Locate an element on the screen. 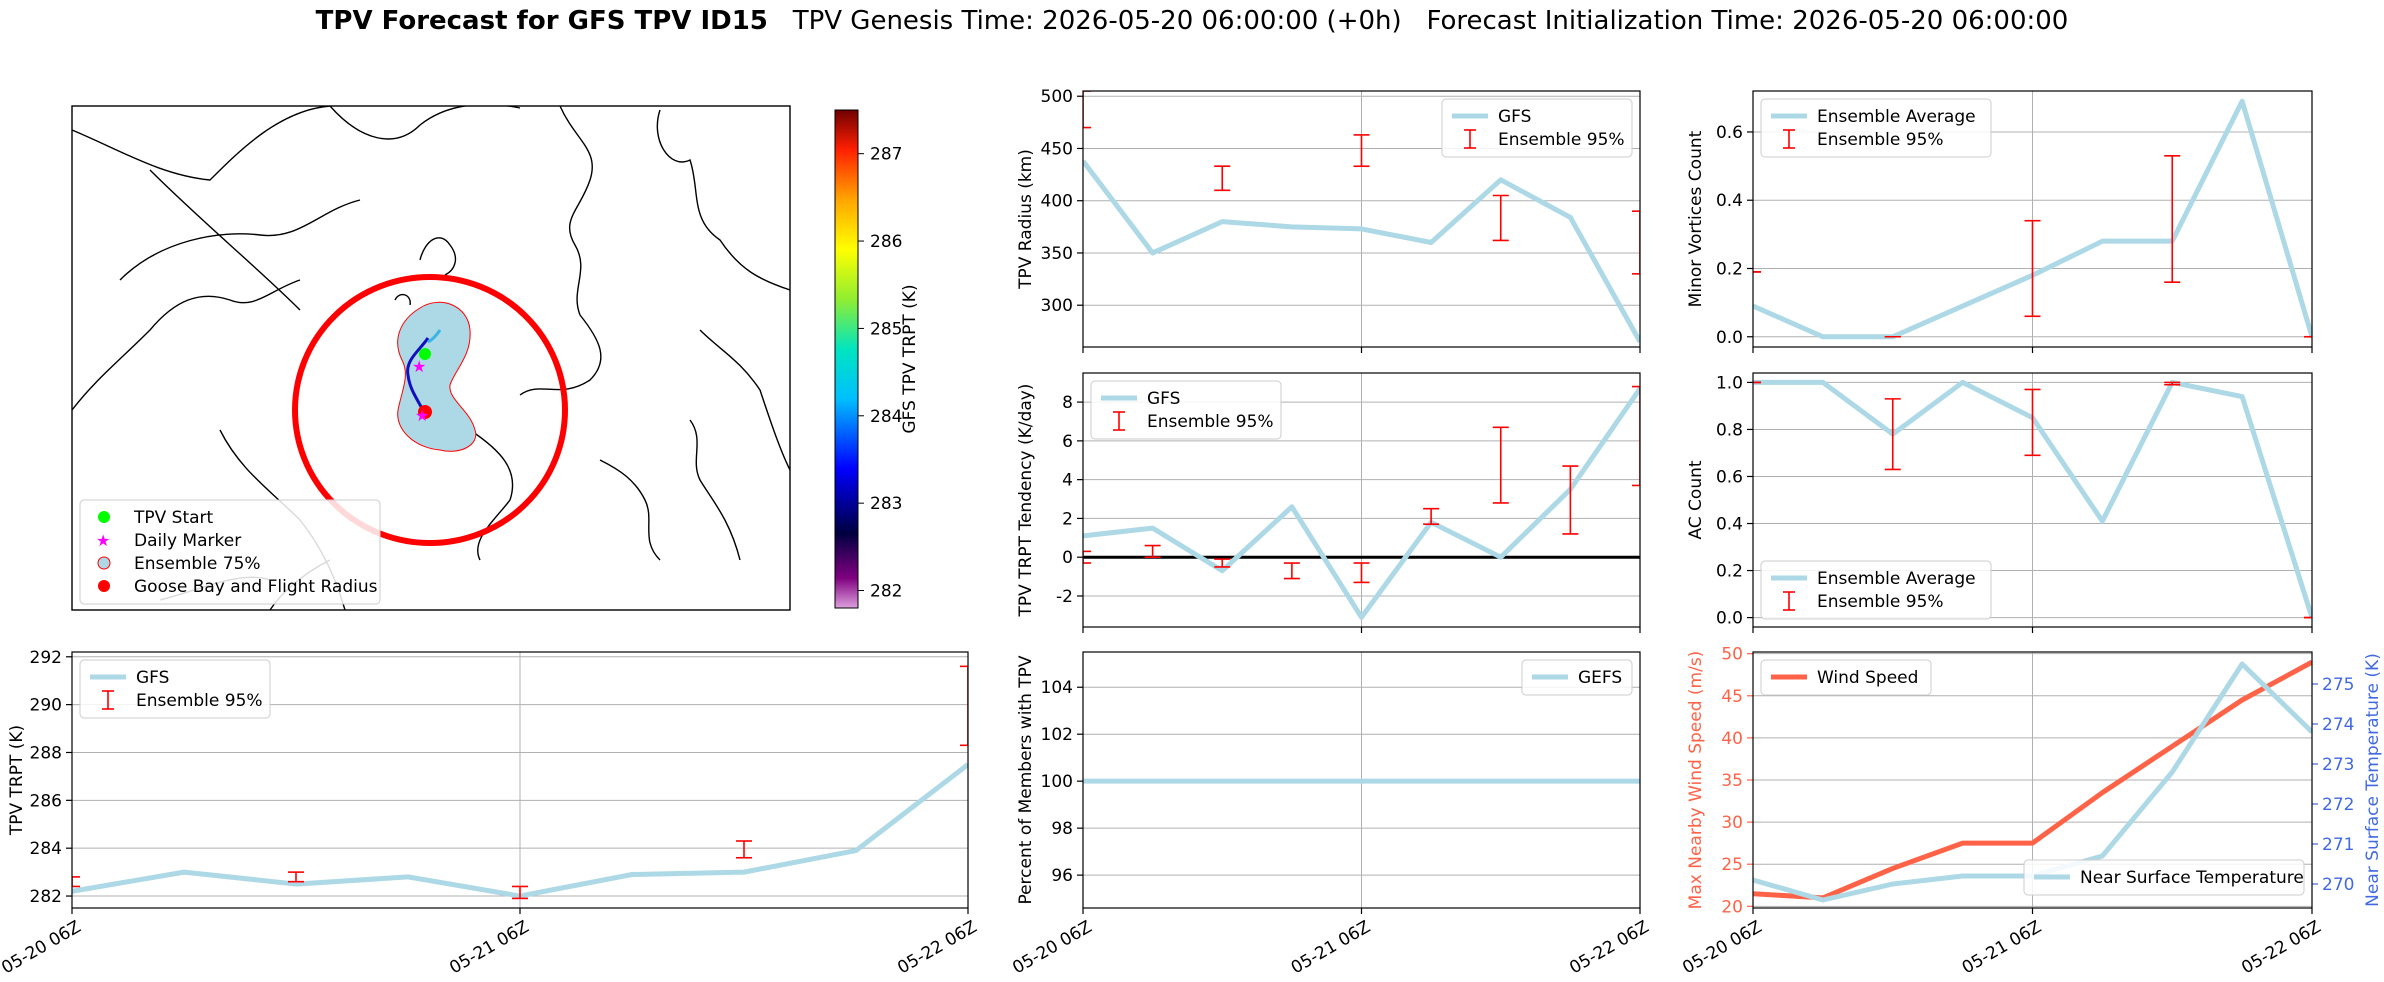  legend: Near Surface Temperature is located at coordinates (2164, 877).